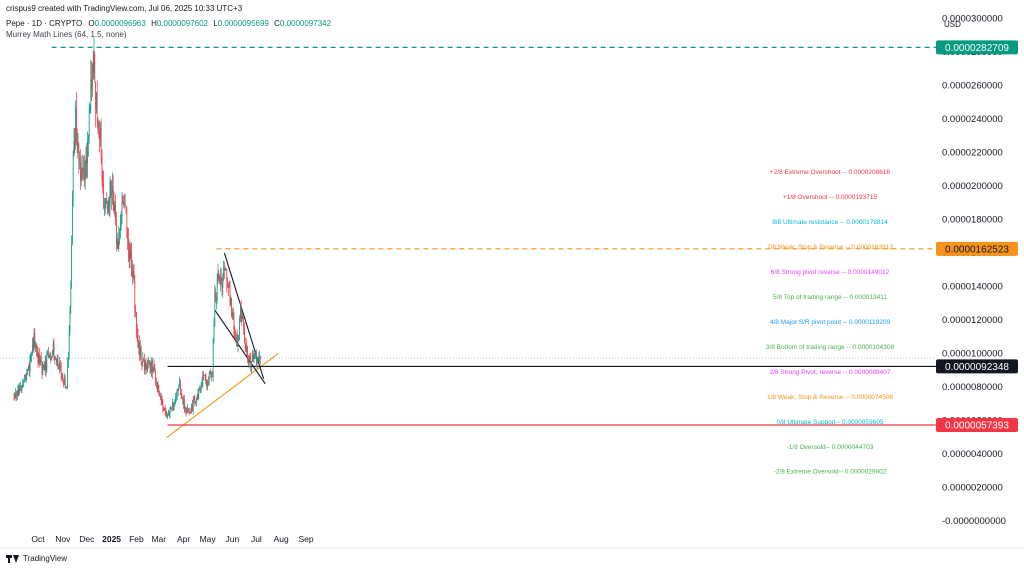 Image resolution: width=1024 pixels, height=570 pixels. I want to click on x-tick-label: Apr, so click(183, 539).